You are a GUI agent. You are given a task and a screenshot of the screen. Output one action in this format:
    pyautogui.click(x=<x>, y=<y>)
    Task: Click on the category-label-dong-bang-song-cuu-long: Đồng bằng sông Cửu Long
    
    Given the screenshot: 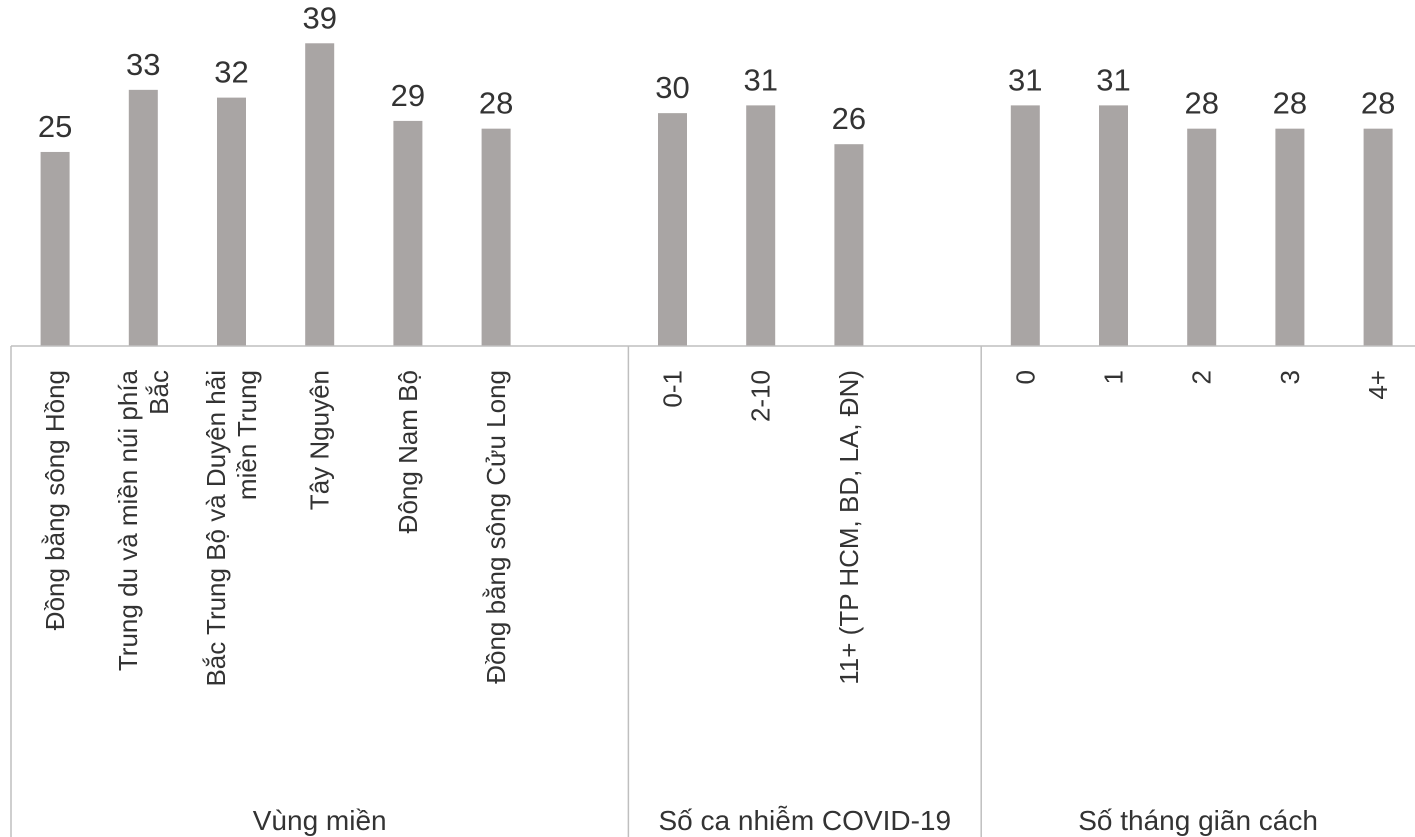 What is the action you would take?
    pyautogui.click(x=496, y=527)
    